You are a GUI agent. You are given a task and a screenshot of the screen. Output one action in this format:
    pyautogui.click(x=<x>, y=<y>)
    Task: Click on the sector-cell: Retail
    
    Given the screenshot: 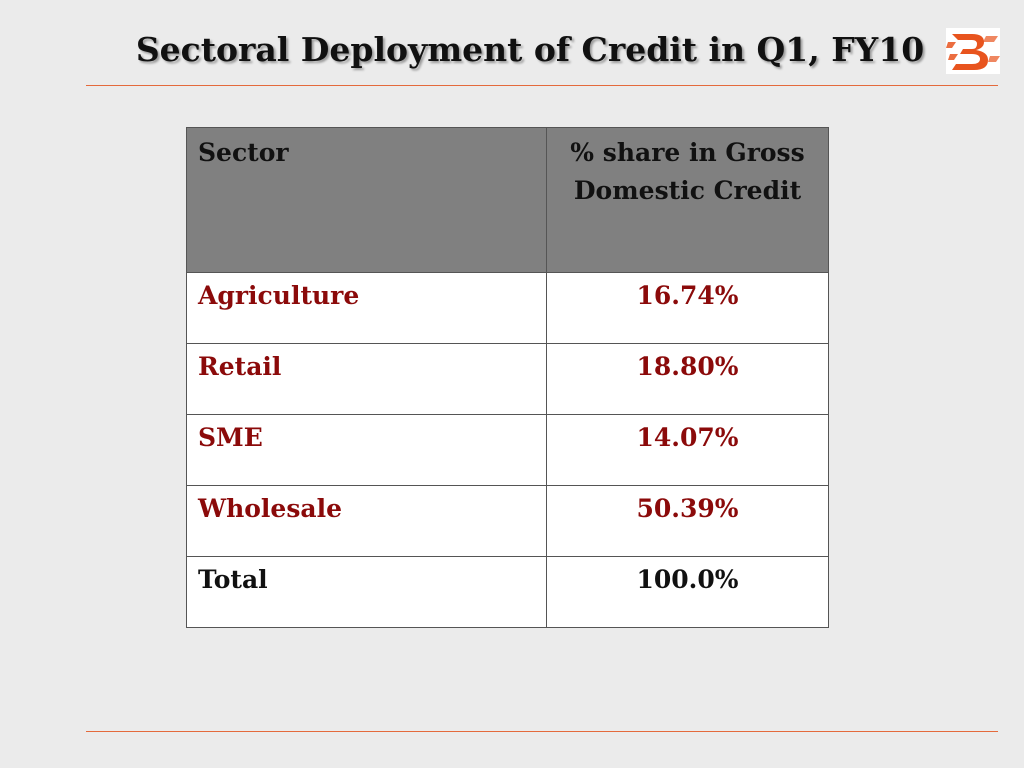 What is the action you would take?
    pyautogui.click(x=366, y=379)
    